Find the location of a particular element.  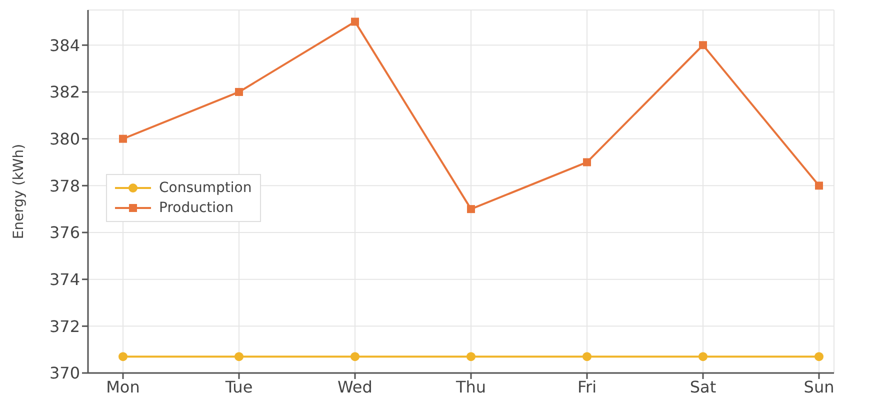

x-tick-label: Sun is located at coordinates (819, 386).